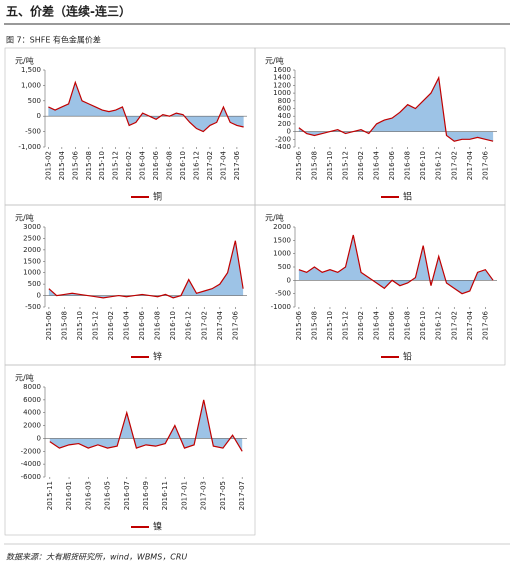 The image size is (514, 570). What do you see at coordinates (32, 238) in the screenshot?
I see `y-tick-label: 2500` at bounding box center [32, 238].